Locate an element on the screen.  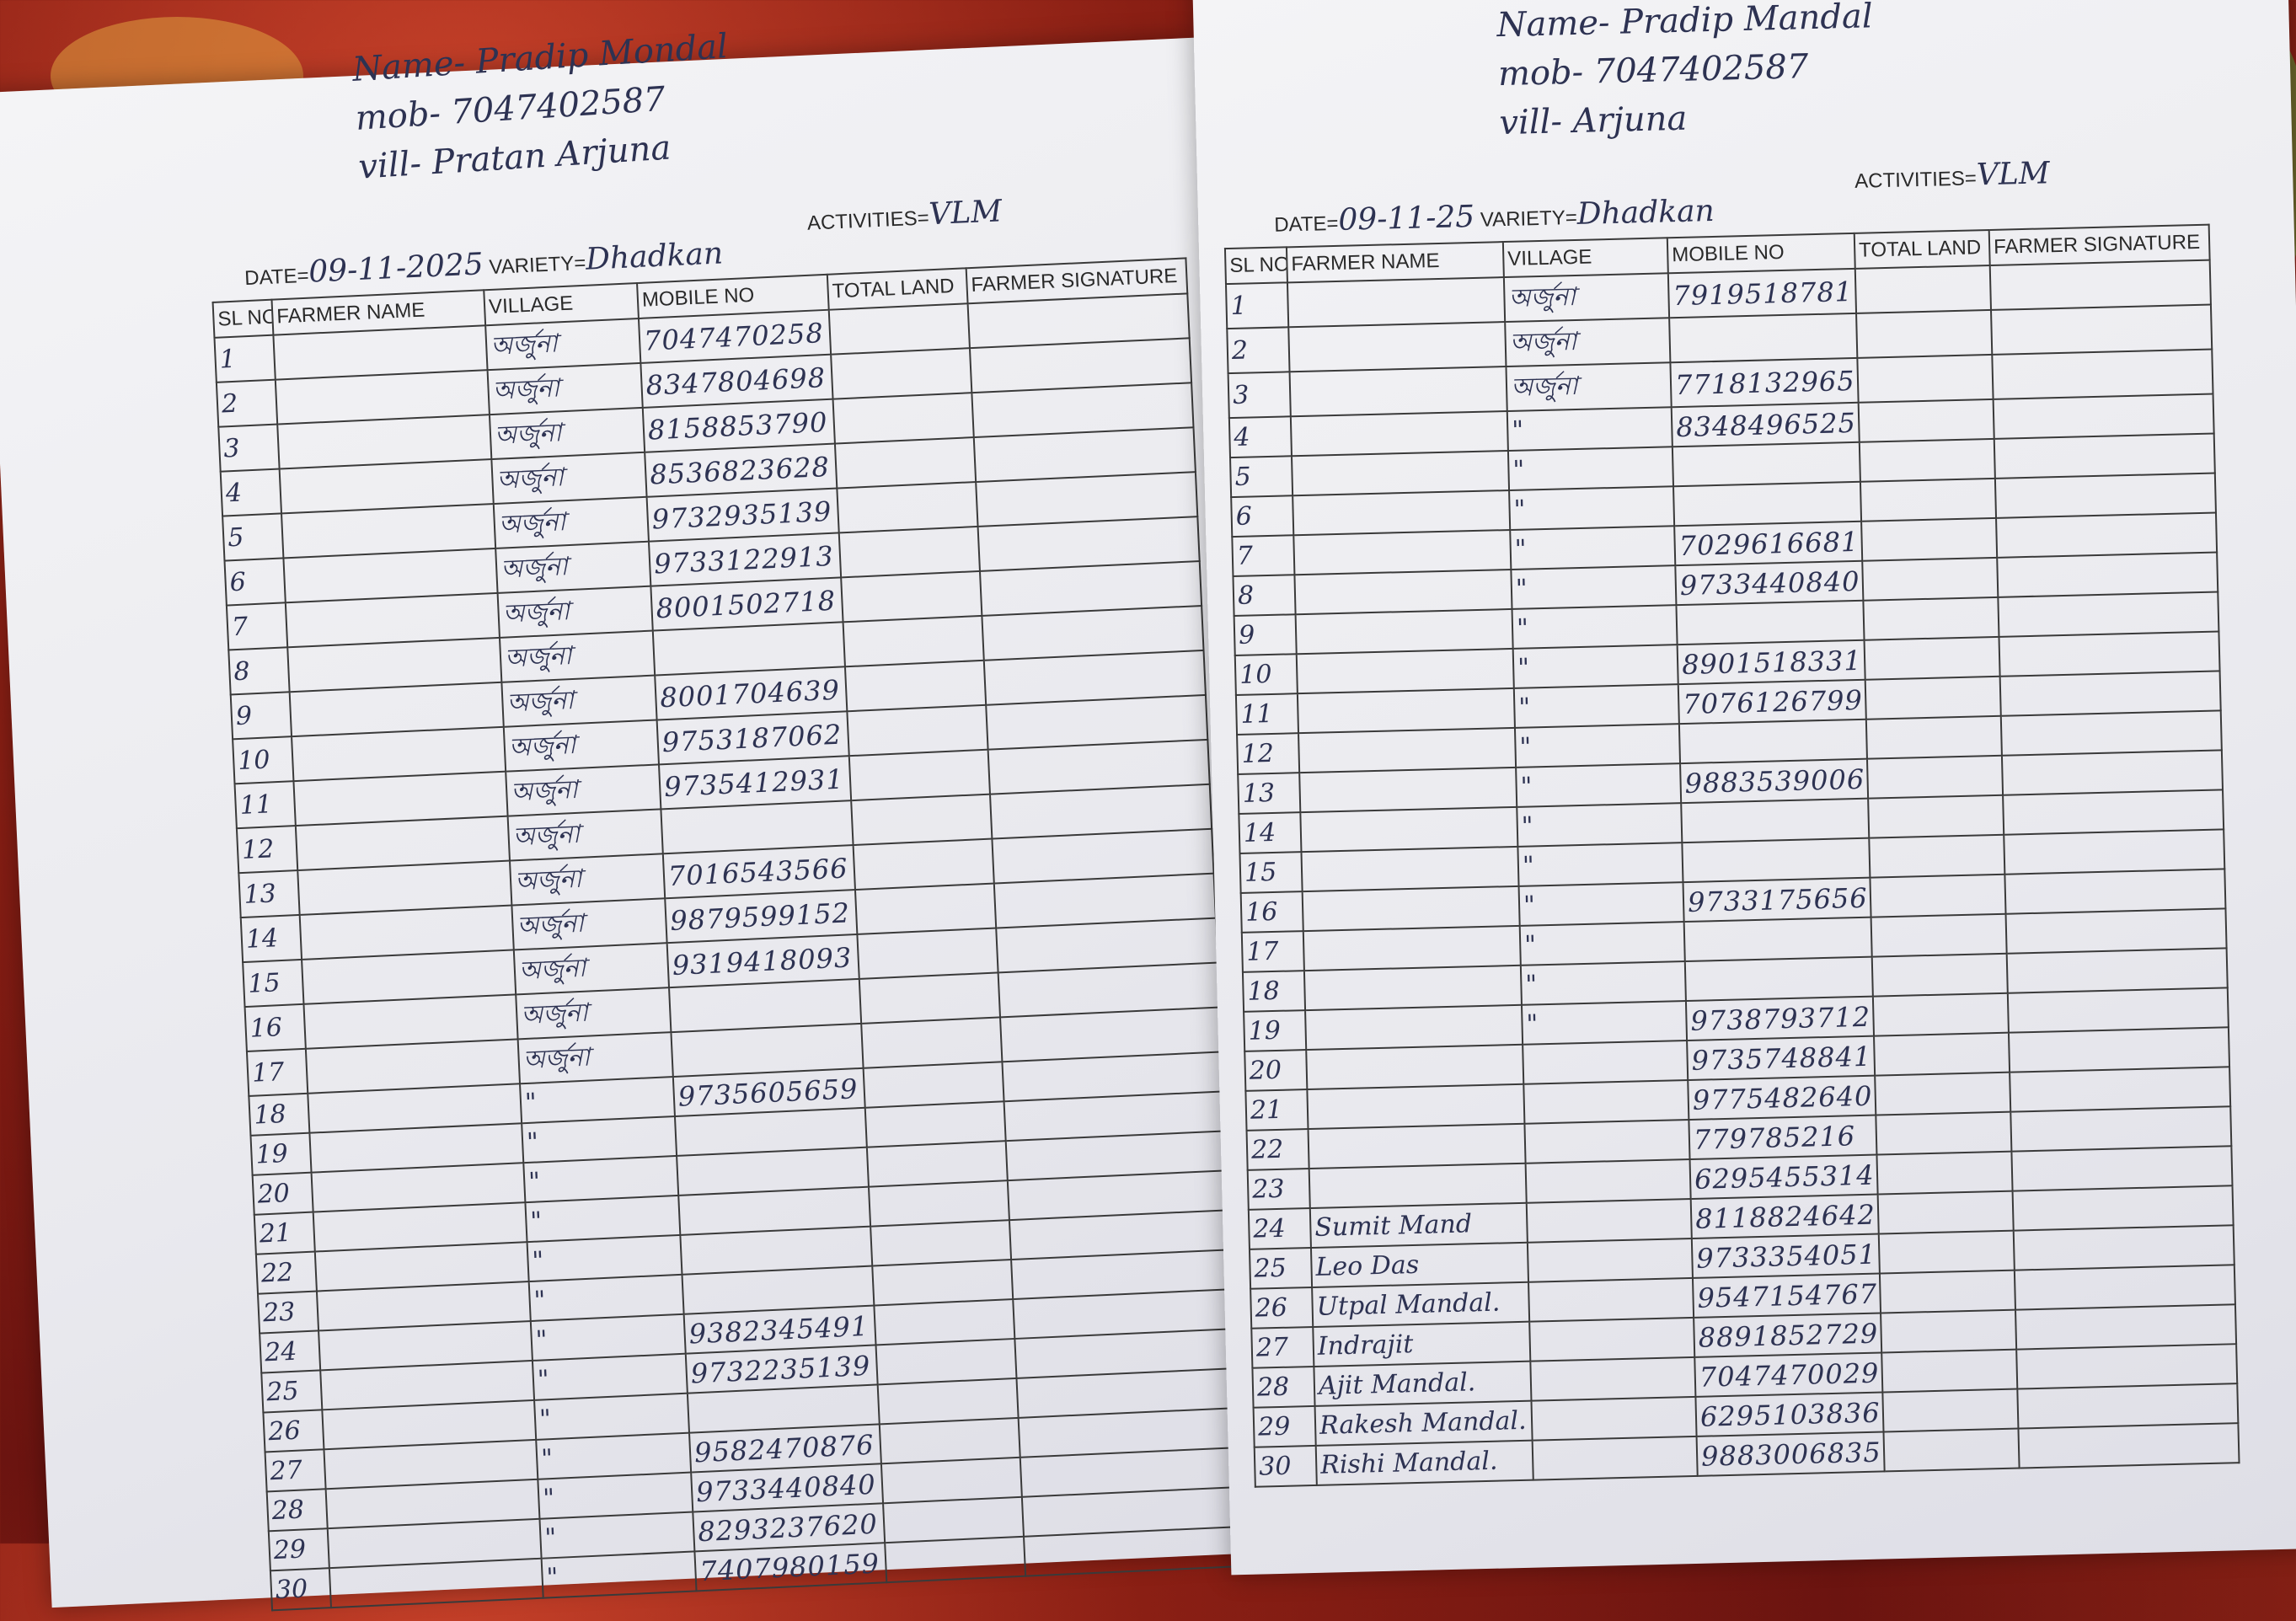
sl-no-cell: 11 is located at coordinates (265, 805).